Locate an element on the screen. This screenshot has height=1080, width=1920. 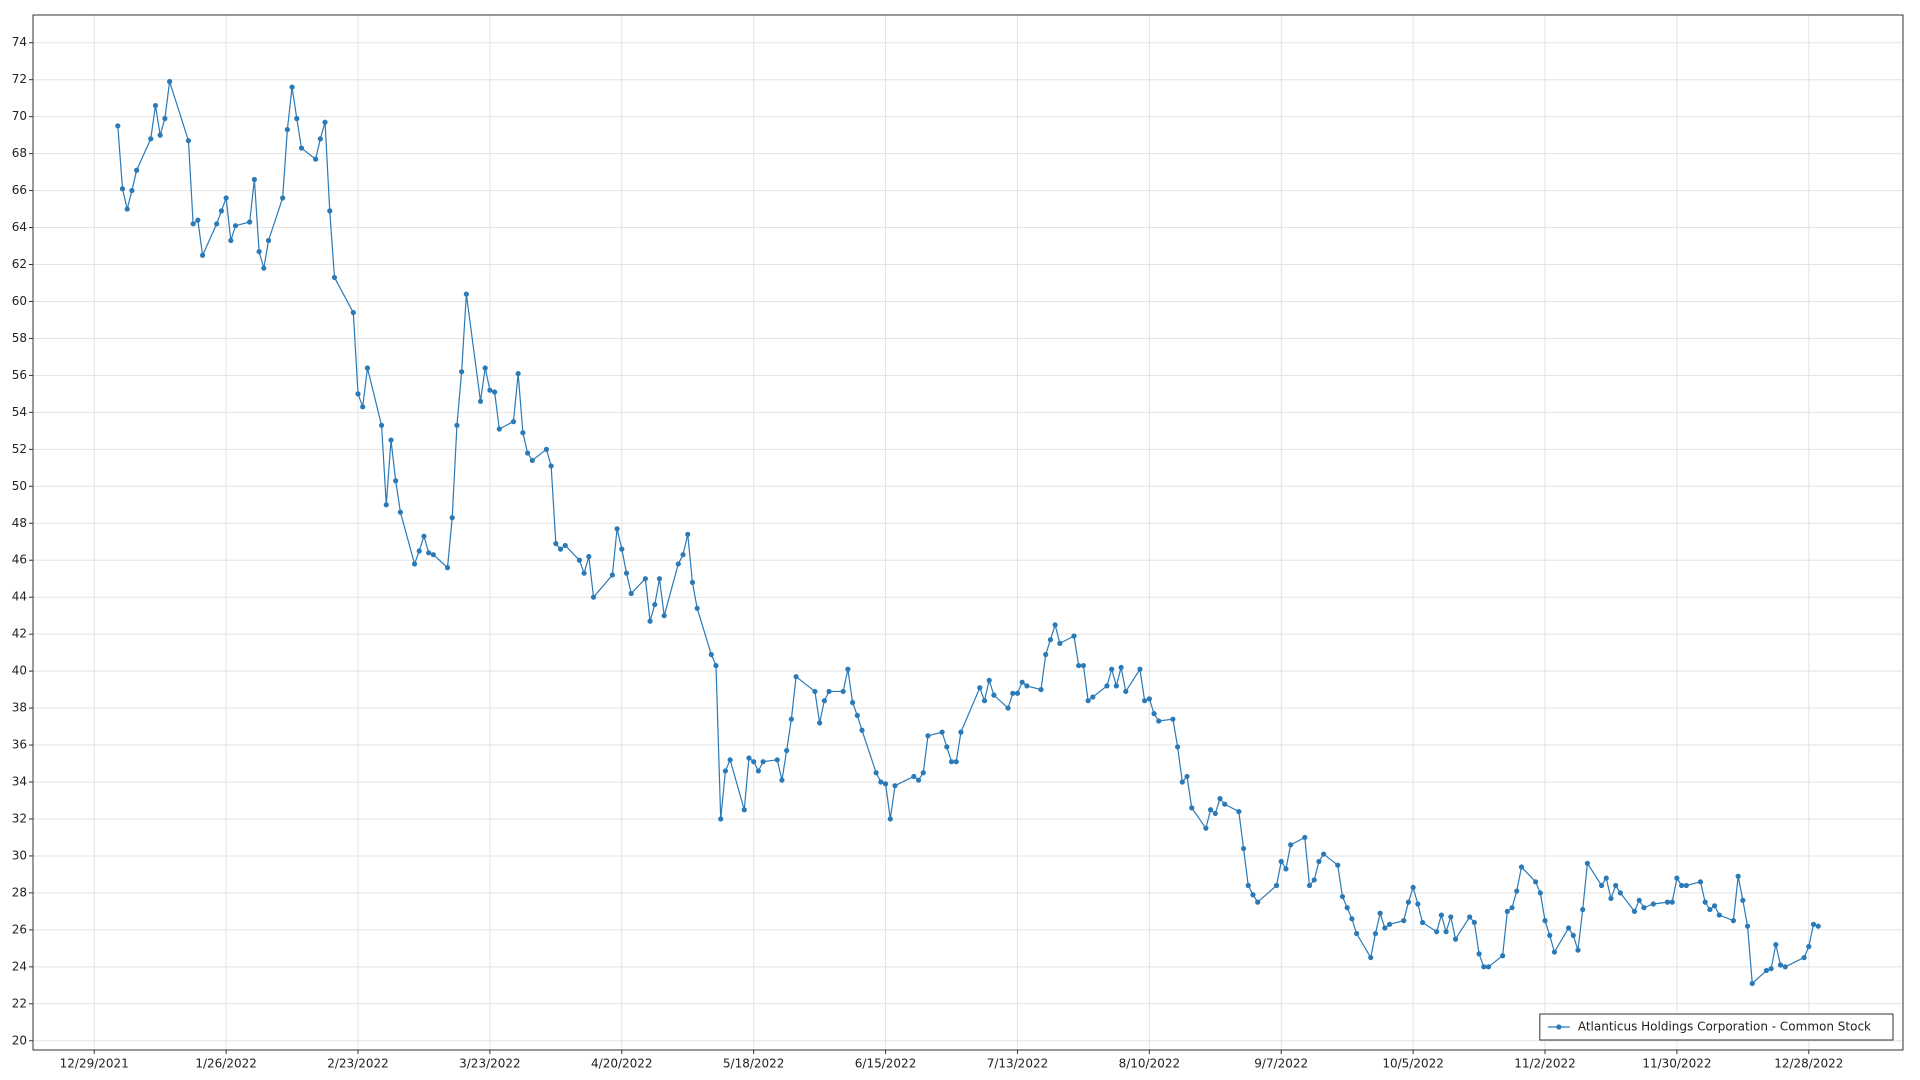
y-tick-label: 56 is located at coordinates (19, 375).